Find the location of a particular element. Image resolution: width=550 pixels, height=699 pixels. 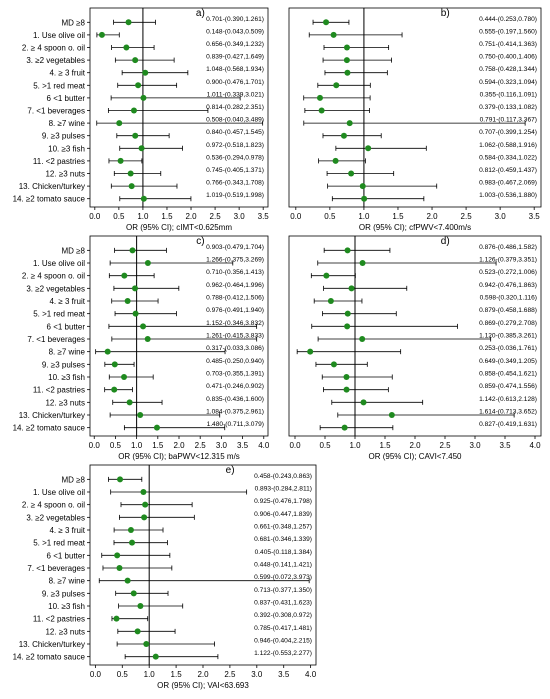

value-label: 0.713-(0.377,1.350) is located at coordinates (283, 590).